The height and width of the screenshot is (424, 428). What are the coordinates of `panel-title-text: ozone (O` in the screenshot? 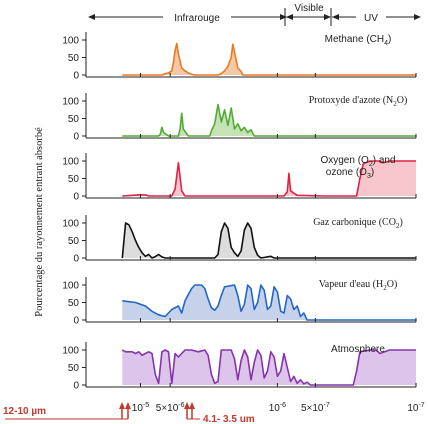 It's located at (346, 172).